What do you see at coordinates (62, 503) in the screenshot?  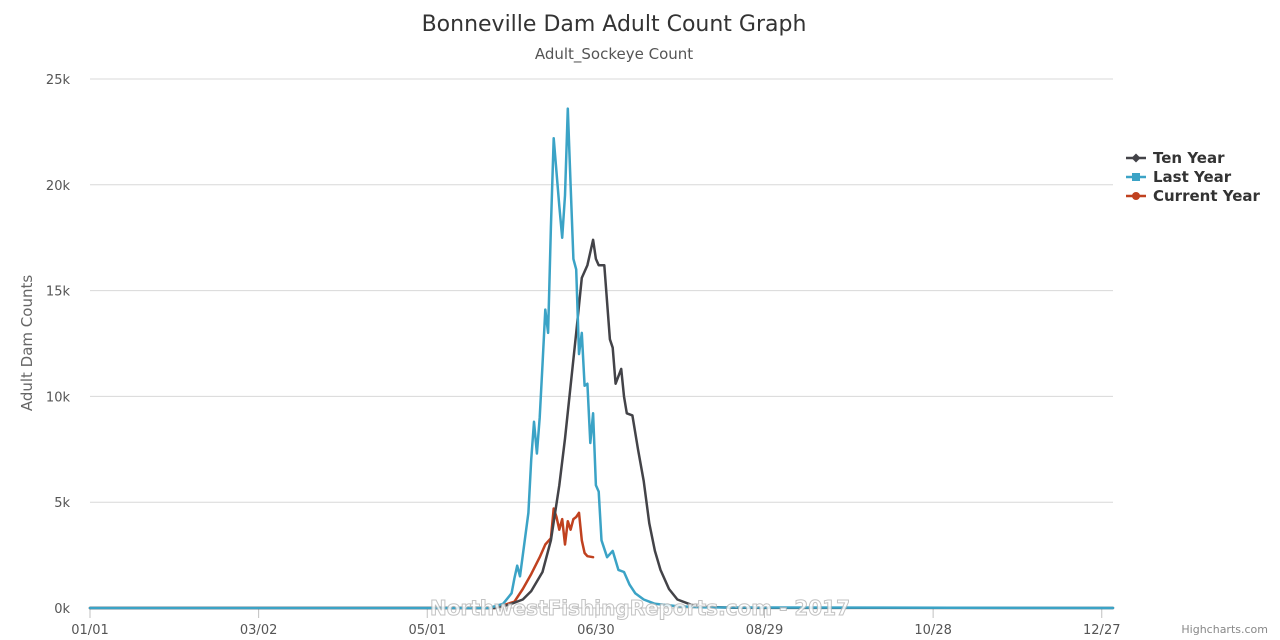 I see `y-tick-label: 5k` at bounding box center [62, 503].